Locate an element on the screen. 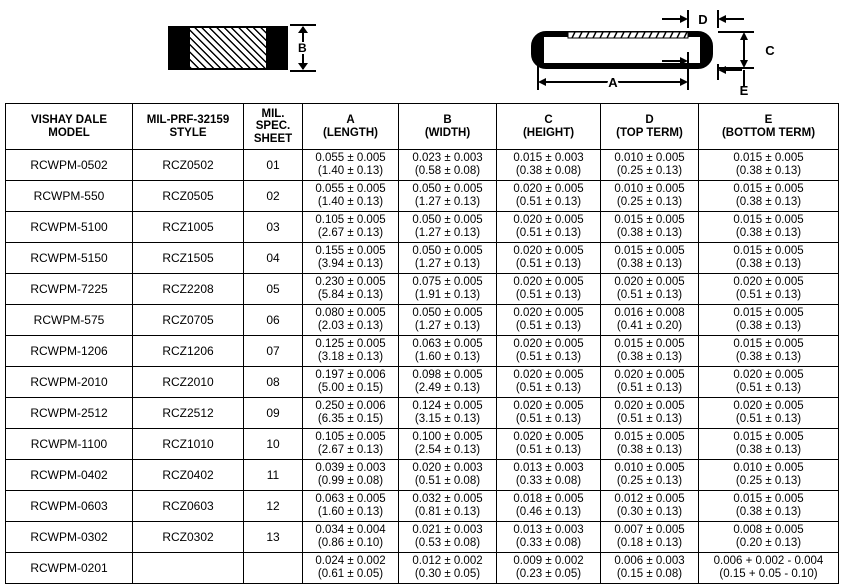 This screenshot has width=843, height=584. column-header-model: VISHAY DALE MODEL is located at coordinates (69, 126).